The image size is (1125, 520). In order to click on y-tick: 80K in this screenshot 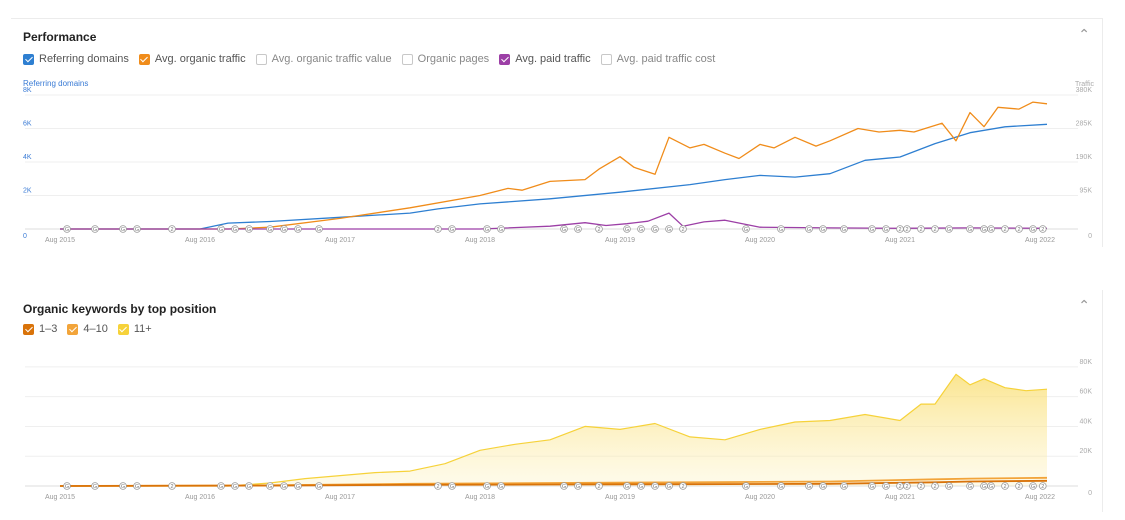, I will do `click(1086, 362)`.